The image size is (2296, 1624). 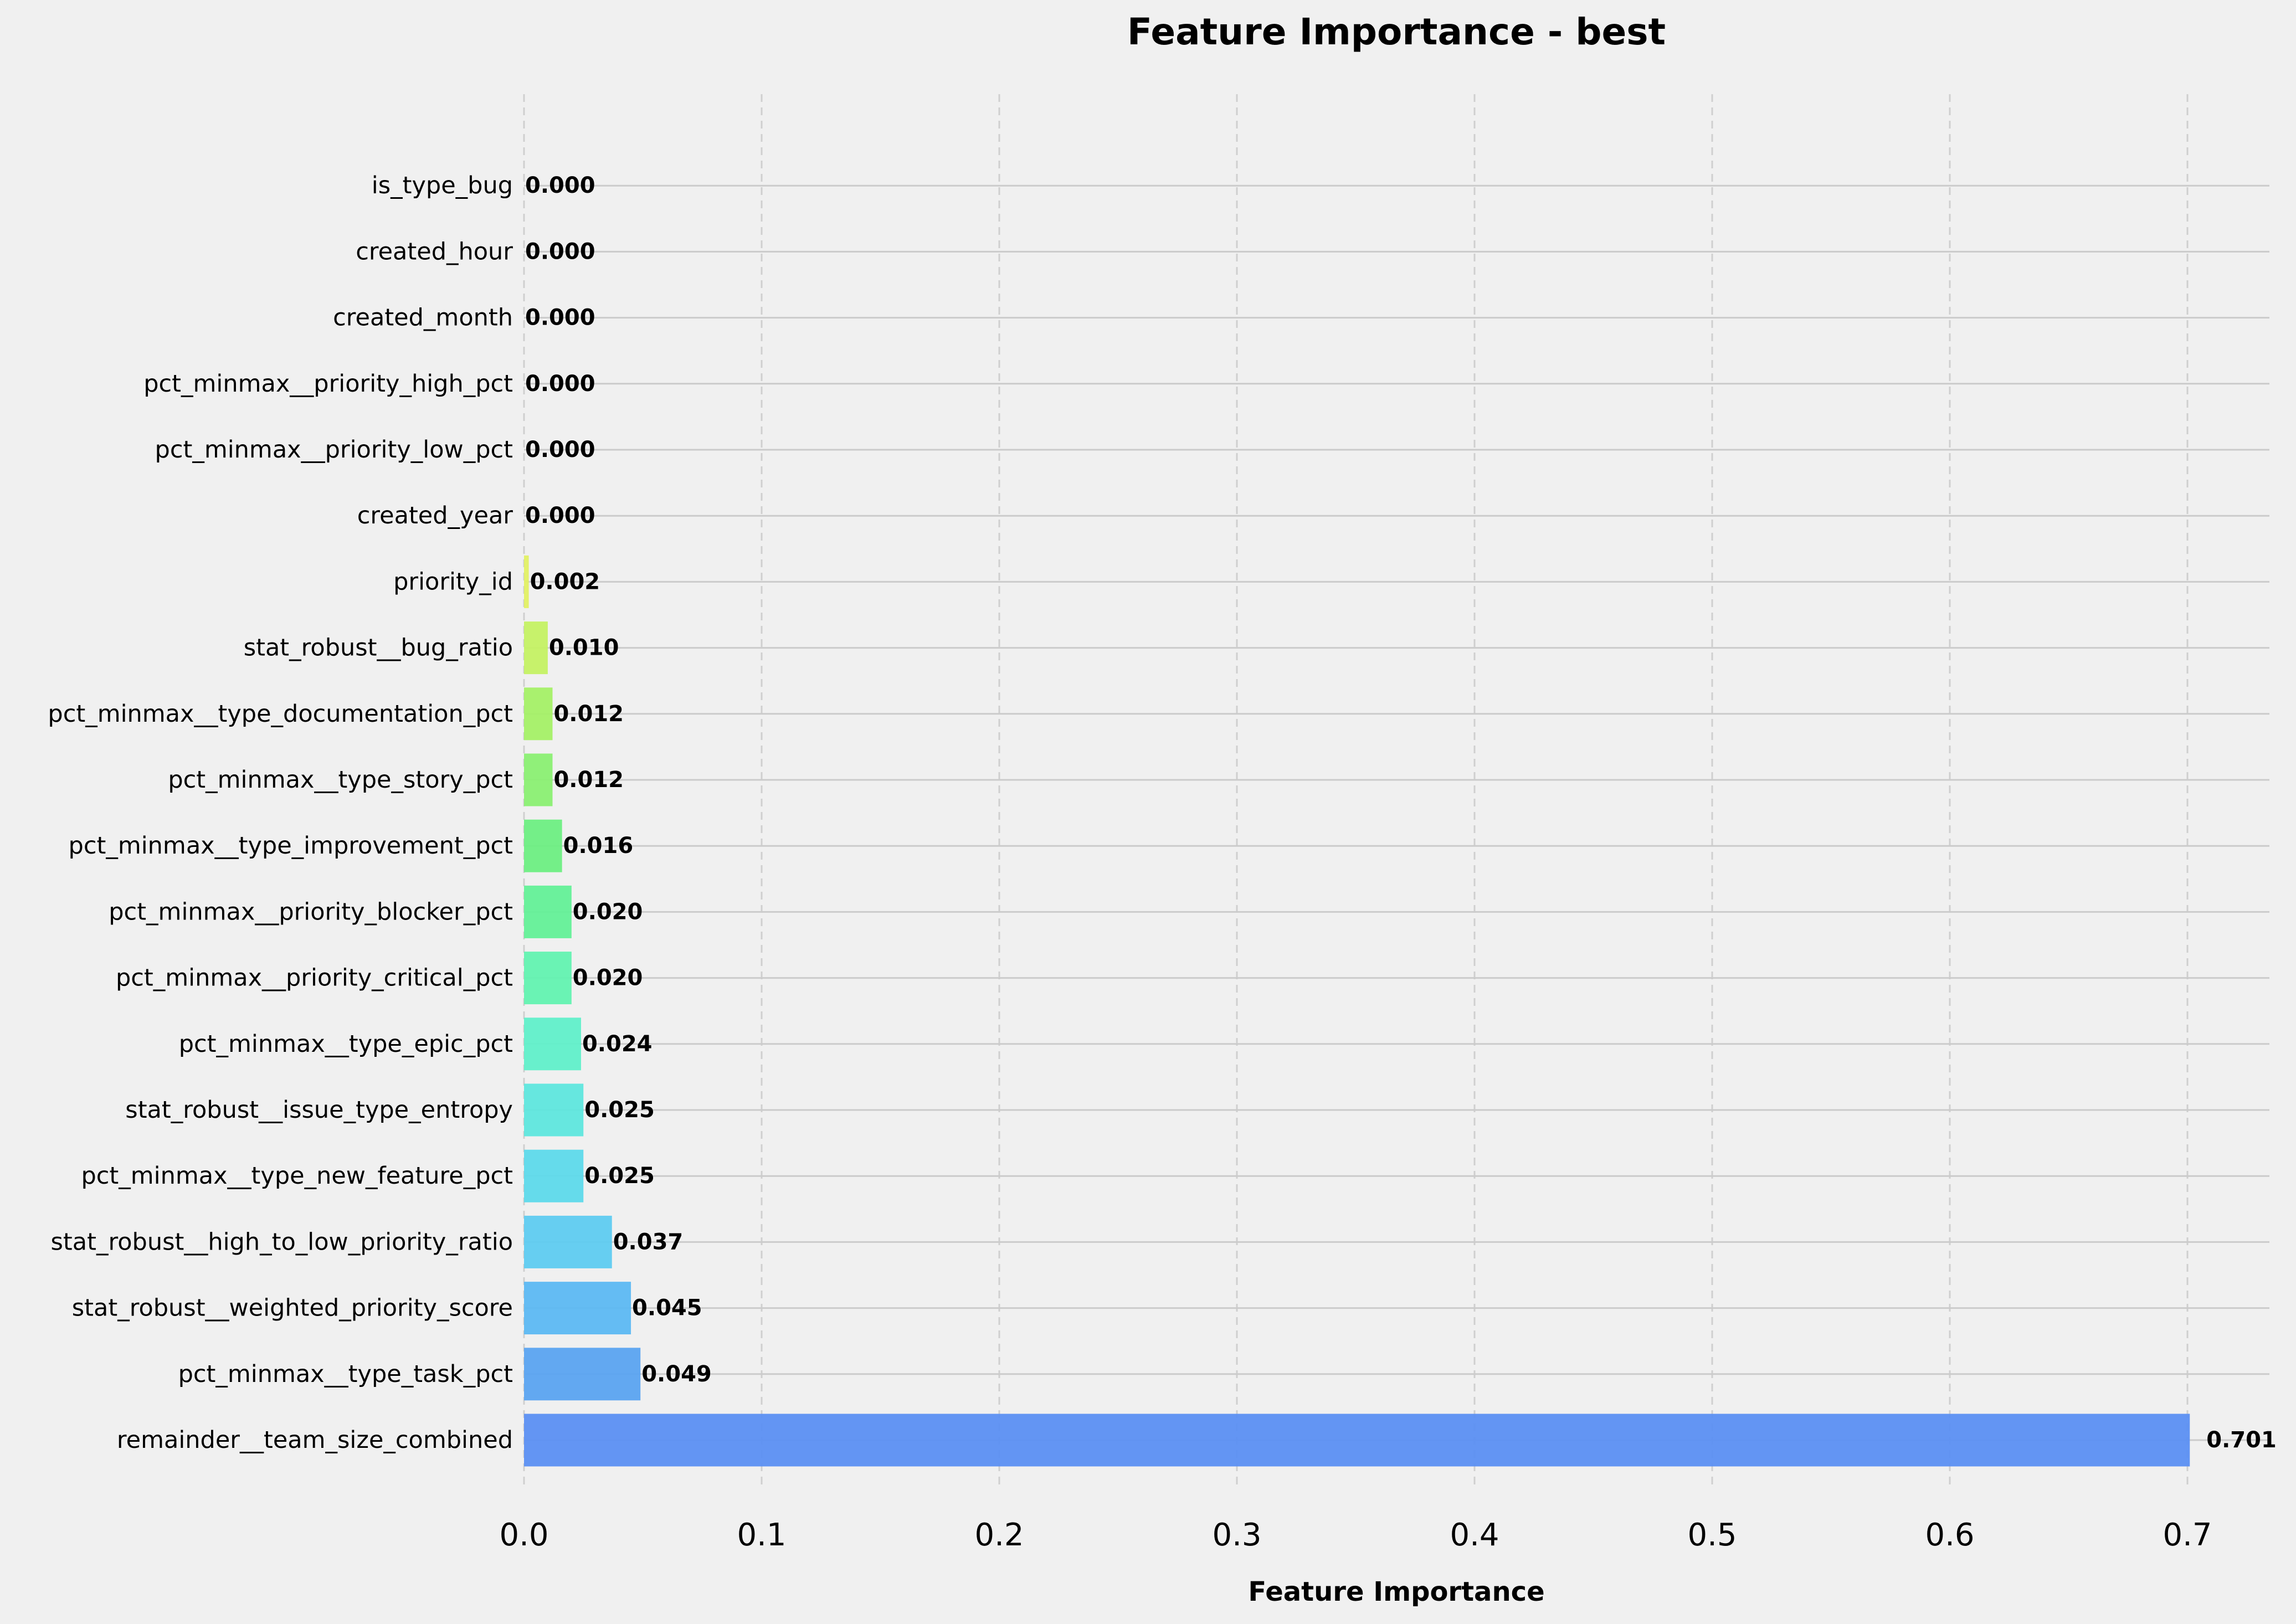 What do you see at coordinates (1949, 1535) in the screenshot?
I see `x-tick-label: 0.6` at bounding box center [1949, 1535].